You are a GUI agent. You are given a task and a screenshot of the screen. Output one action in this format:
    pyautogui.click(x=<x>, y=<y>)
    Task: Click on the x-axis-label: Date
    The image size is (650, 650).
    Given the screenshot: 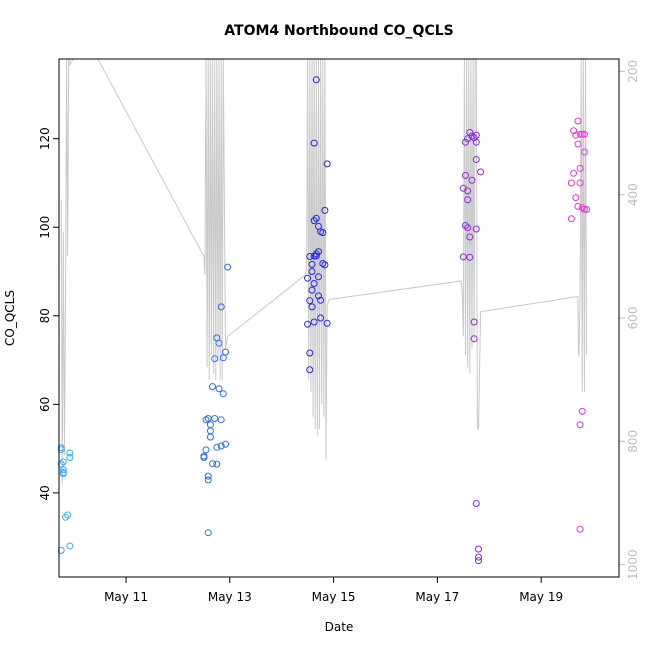 What is the action you would take?
    pyautogui.click(x=339, y=627)
    